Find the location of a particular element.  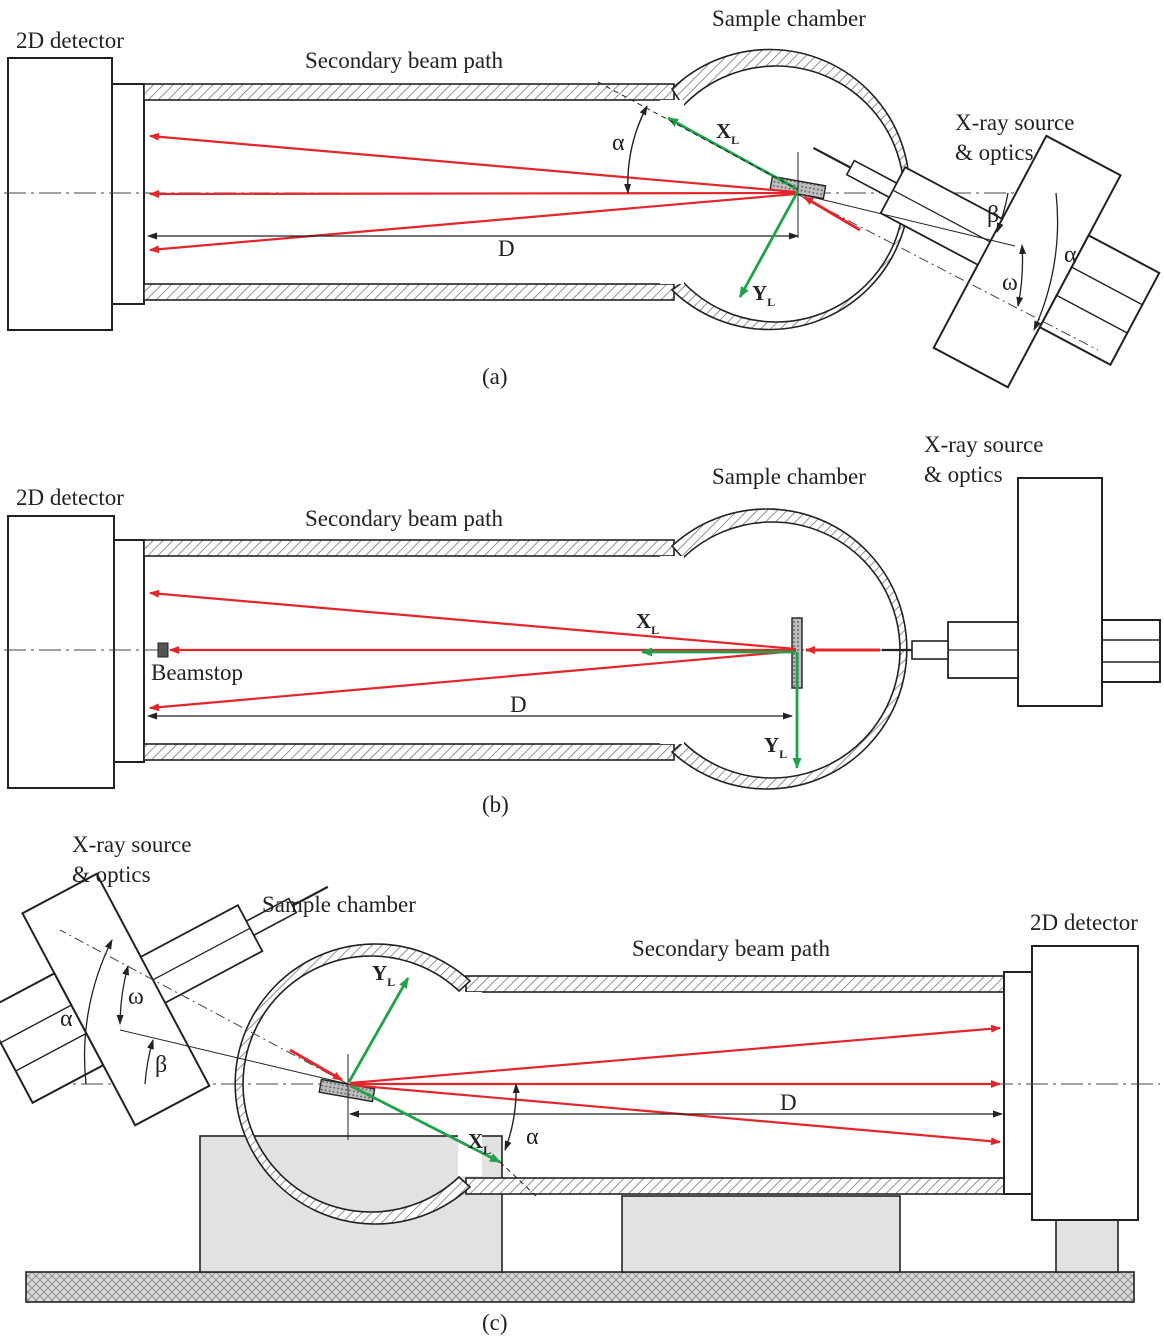

source-label-b-1: X-ray source is located at coordinates (983, 444).